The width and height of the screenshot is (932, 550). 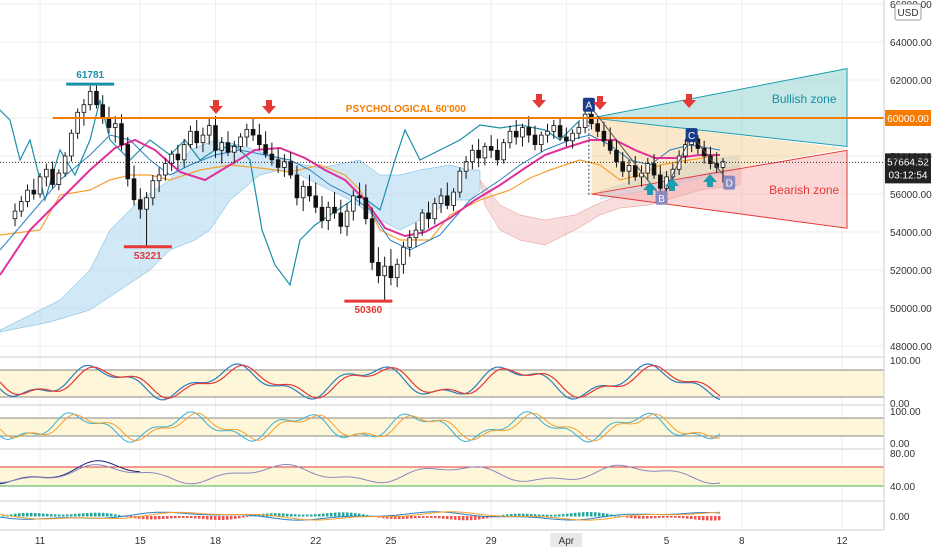 I want to click on time-axis: 111518222529Apr5812Apr, so click(x=442, y=538).